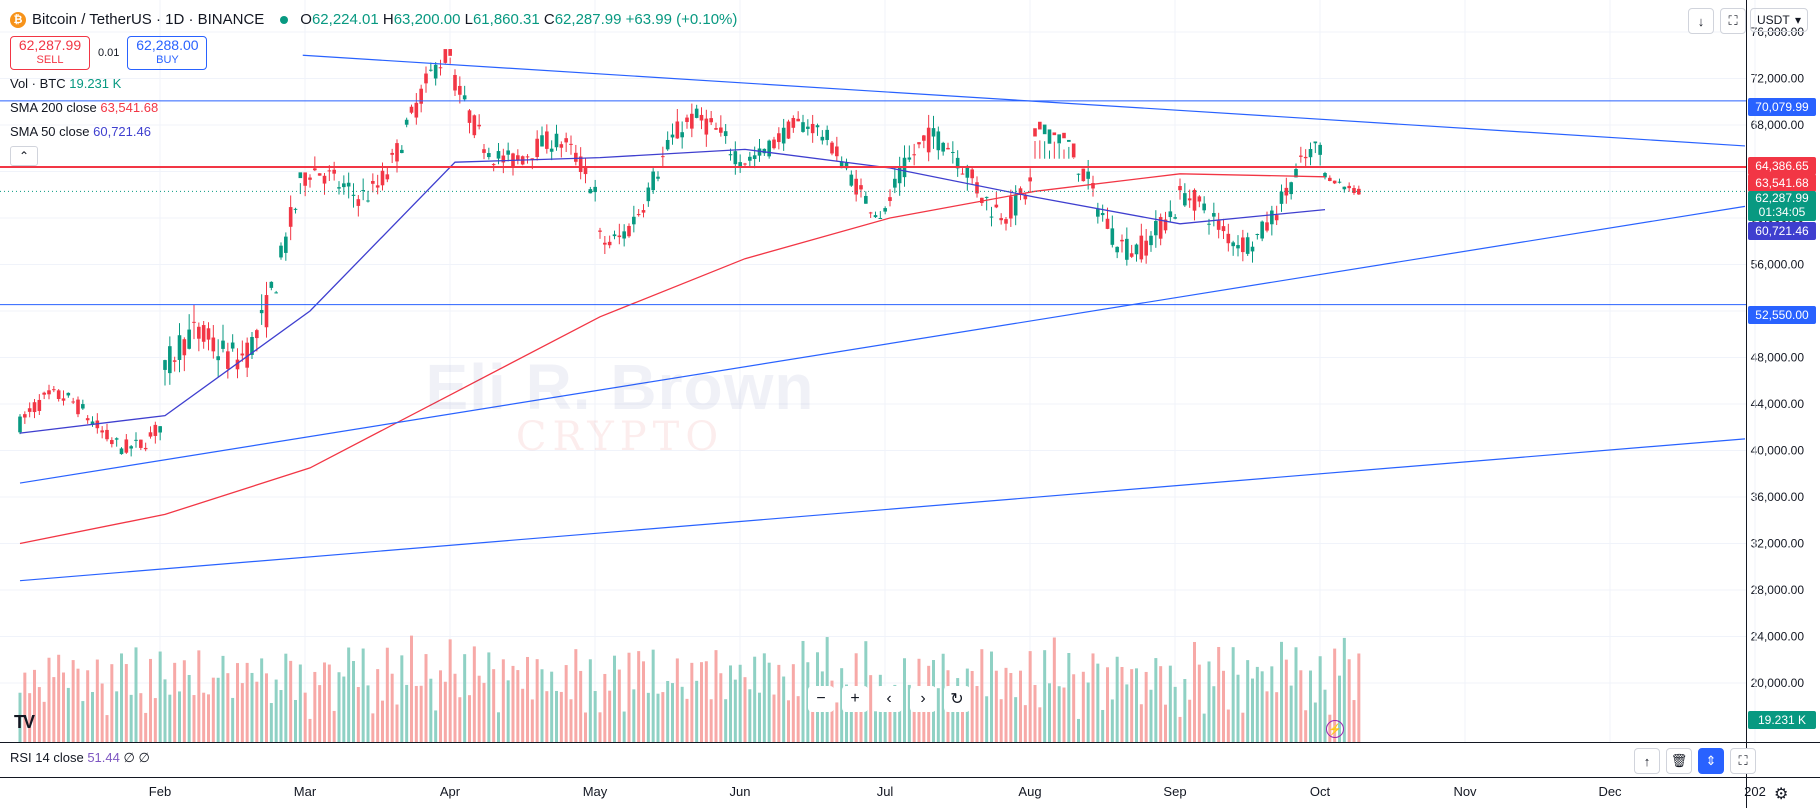 This screenshot has width=1820, height=808. I want to click on sell-price: 62,287.99, so click(50, 45).